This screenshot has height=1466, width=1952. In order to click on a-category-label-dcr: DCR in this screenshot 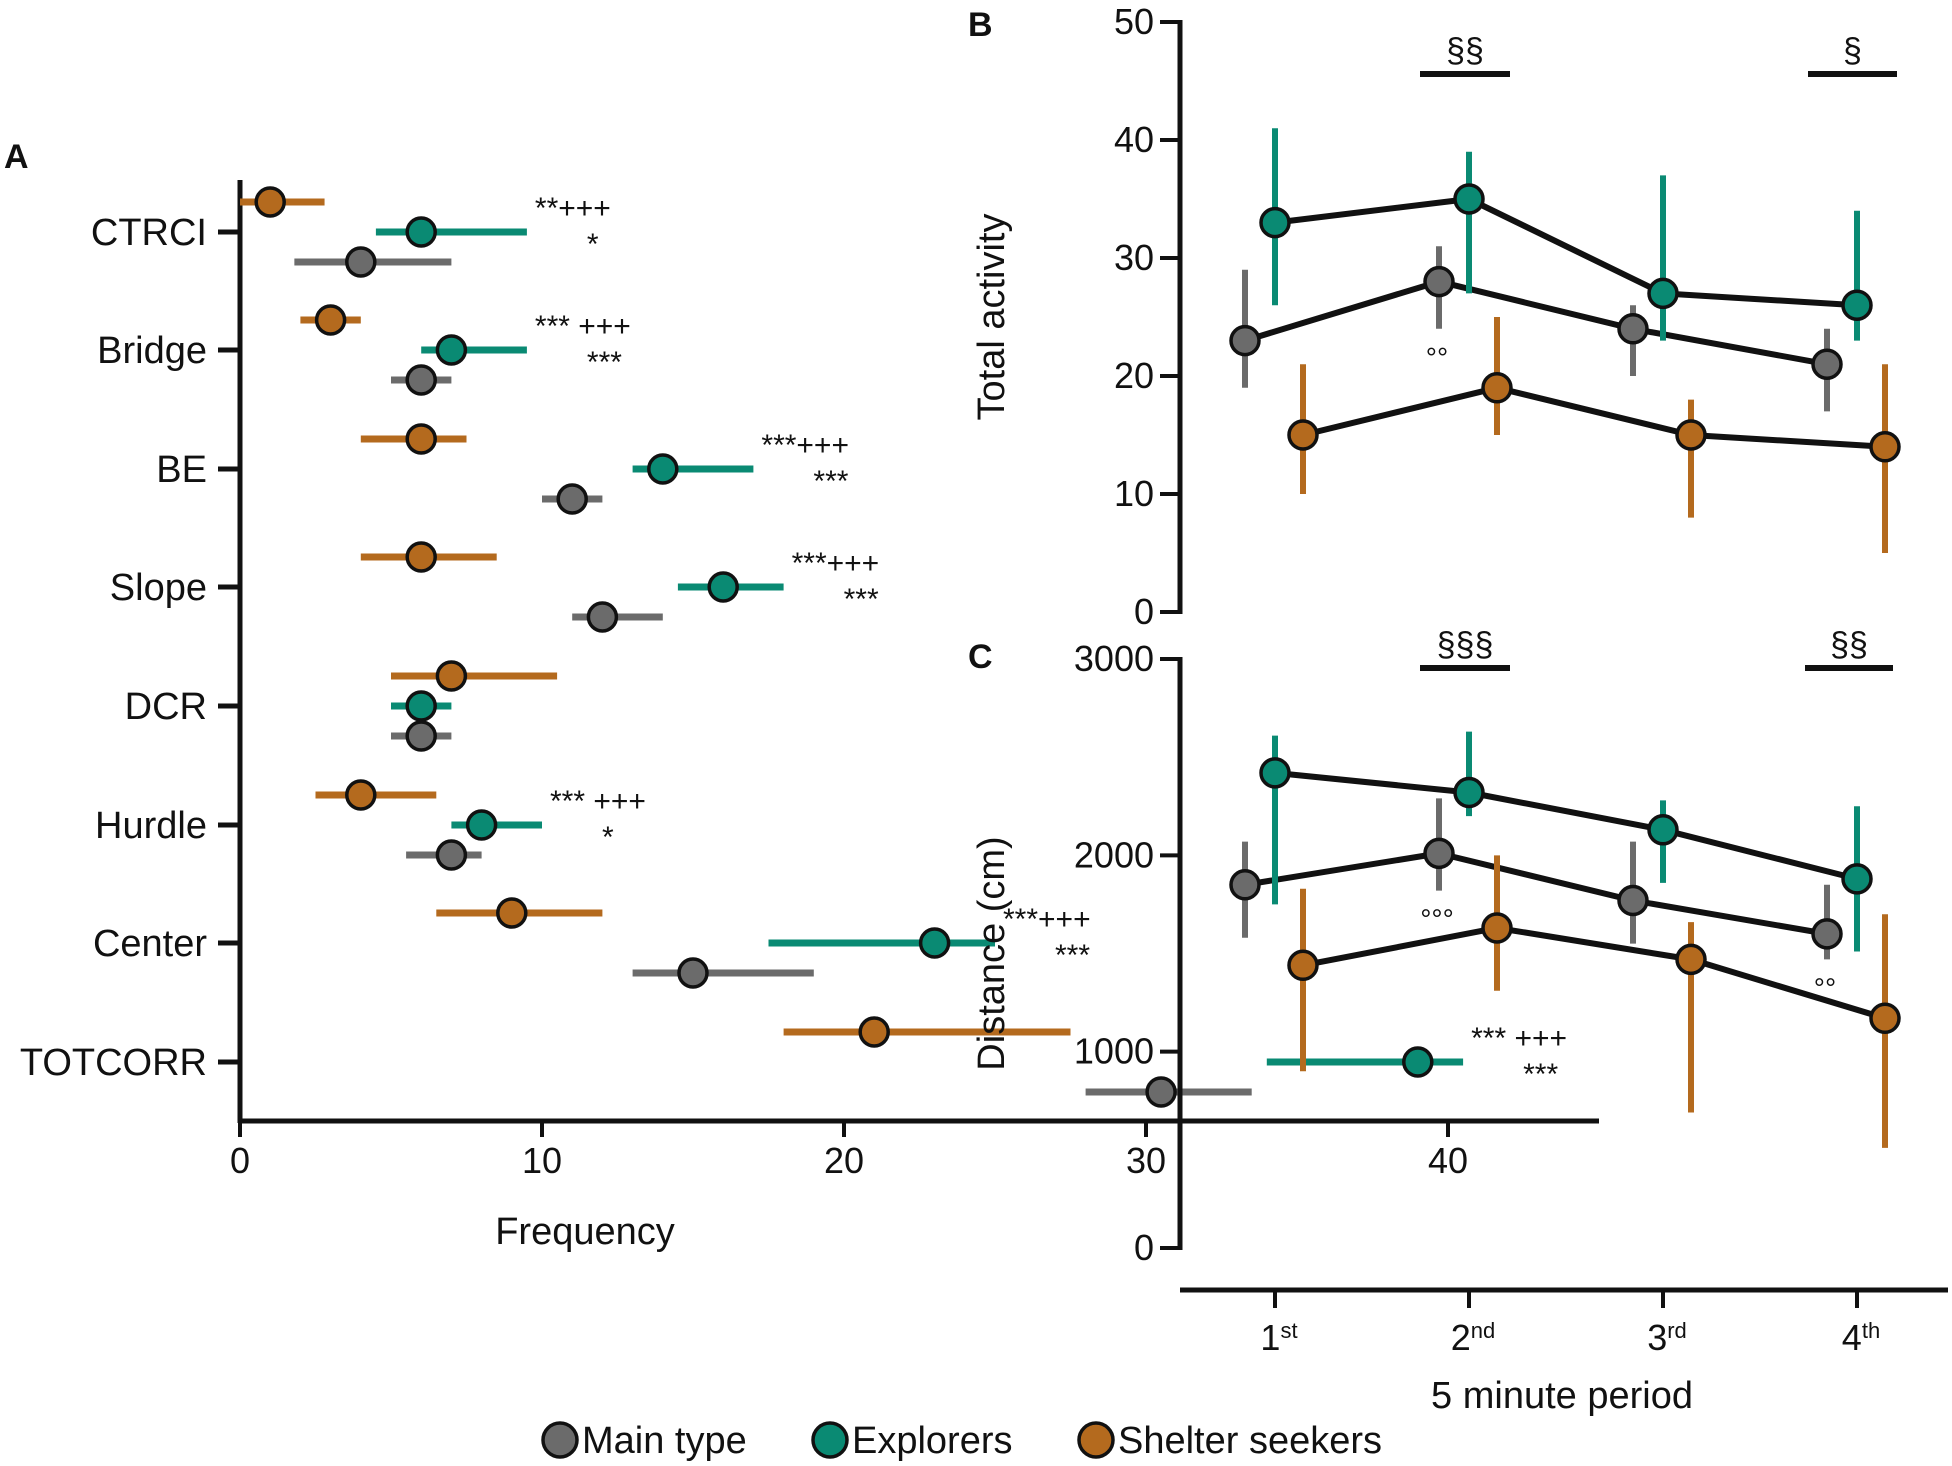, I will do `click(166, 707)`.